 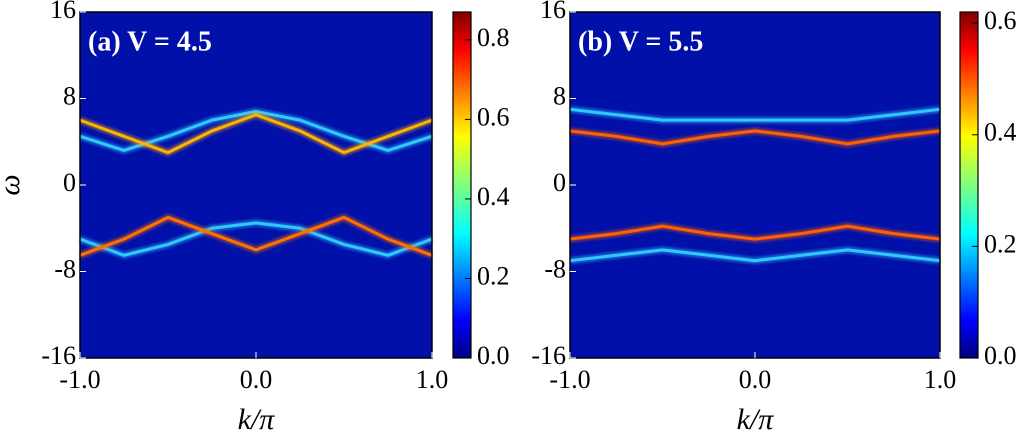 I want to click on y-axis-label: ω, so click(x=13, y=184).